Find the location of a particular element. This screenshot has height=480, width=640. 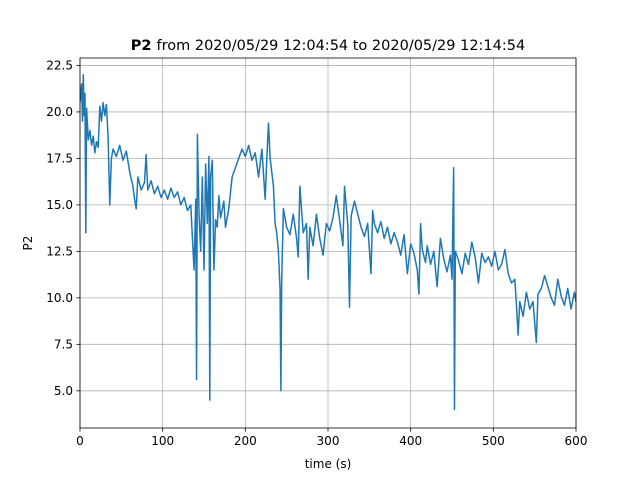

y-tick-label: 15.0 is located at coordinates (59, 205).